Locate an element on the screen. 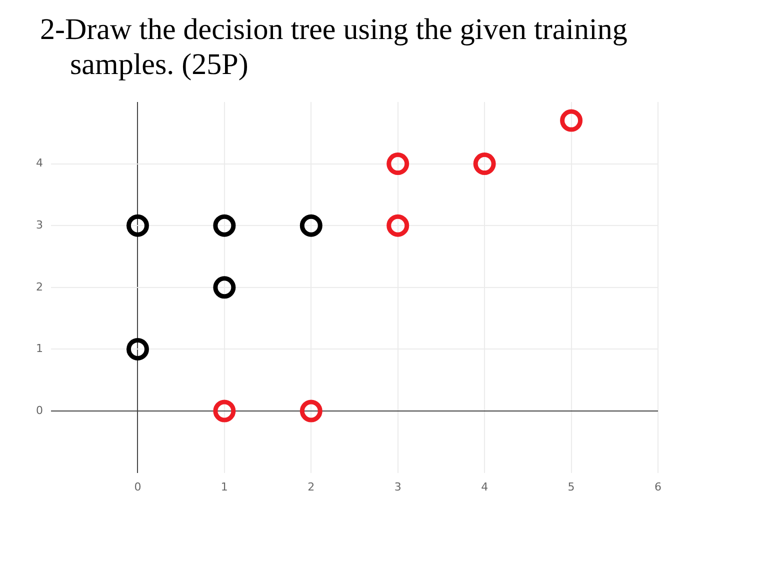 The width and height of the screenshot is (758, 570). x-tick-label: 6 is located at coordinates (658, 487).